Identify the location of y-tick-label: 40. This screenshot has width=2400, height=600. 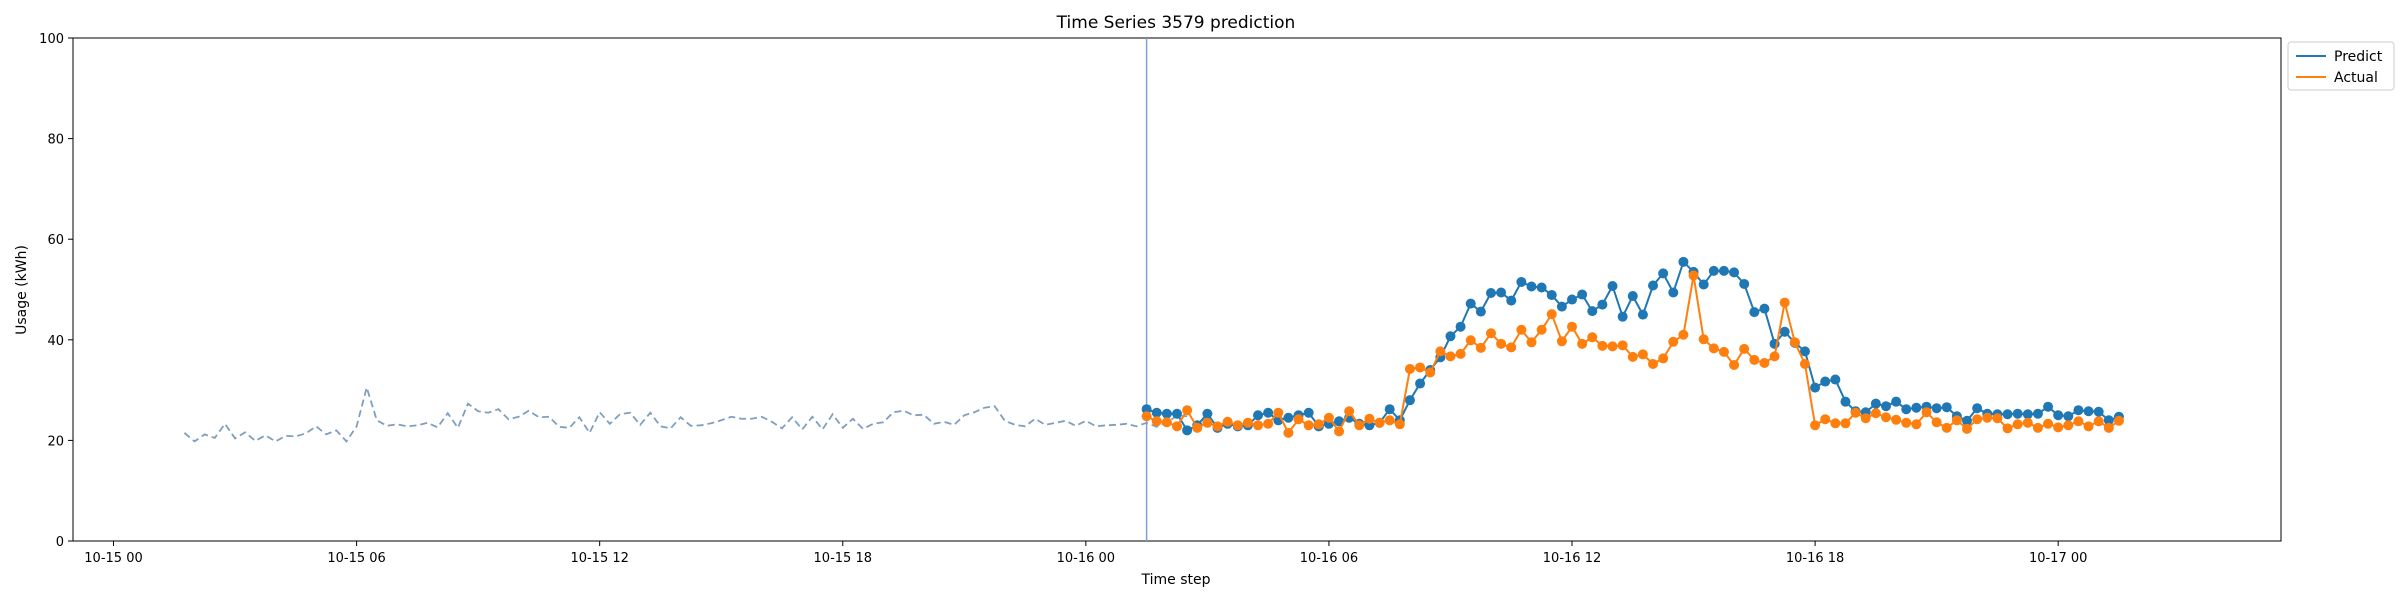
(55, 341).